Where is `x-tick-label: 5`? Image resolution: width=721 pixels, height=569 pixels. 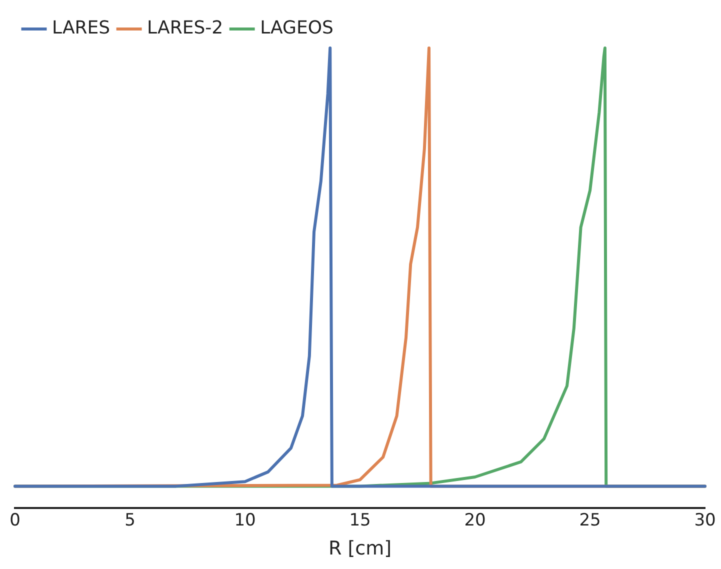
x-tick-label: 5 is located at coordinates (130, 520).